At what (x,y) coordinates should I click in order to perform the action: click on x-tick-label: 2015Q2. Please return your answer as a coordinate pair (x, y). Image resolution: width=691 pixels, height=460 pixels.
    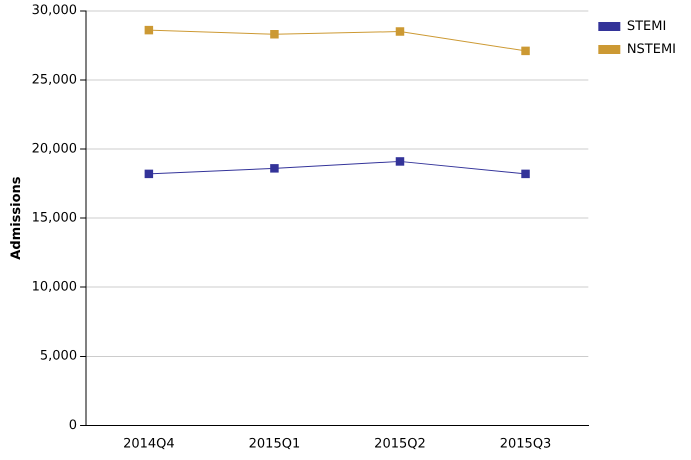
    Looking at the image, I should click on (400, 444).